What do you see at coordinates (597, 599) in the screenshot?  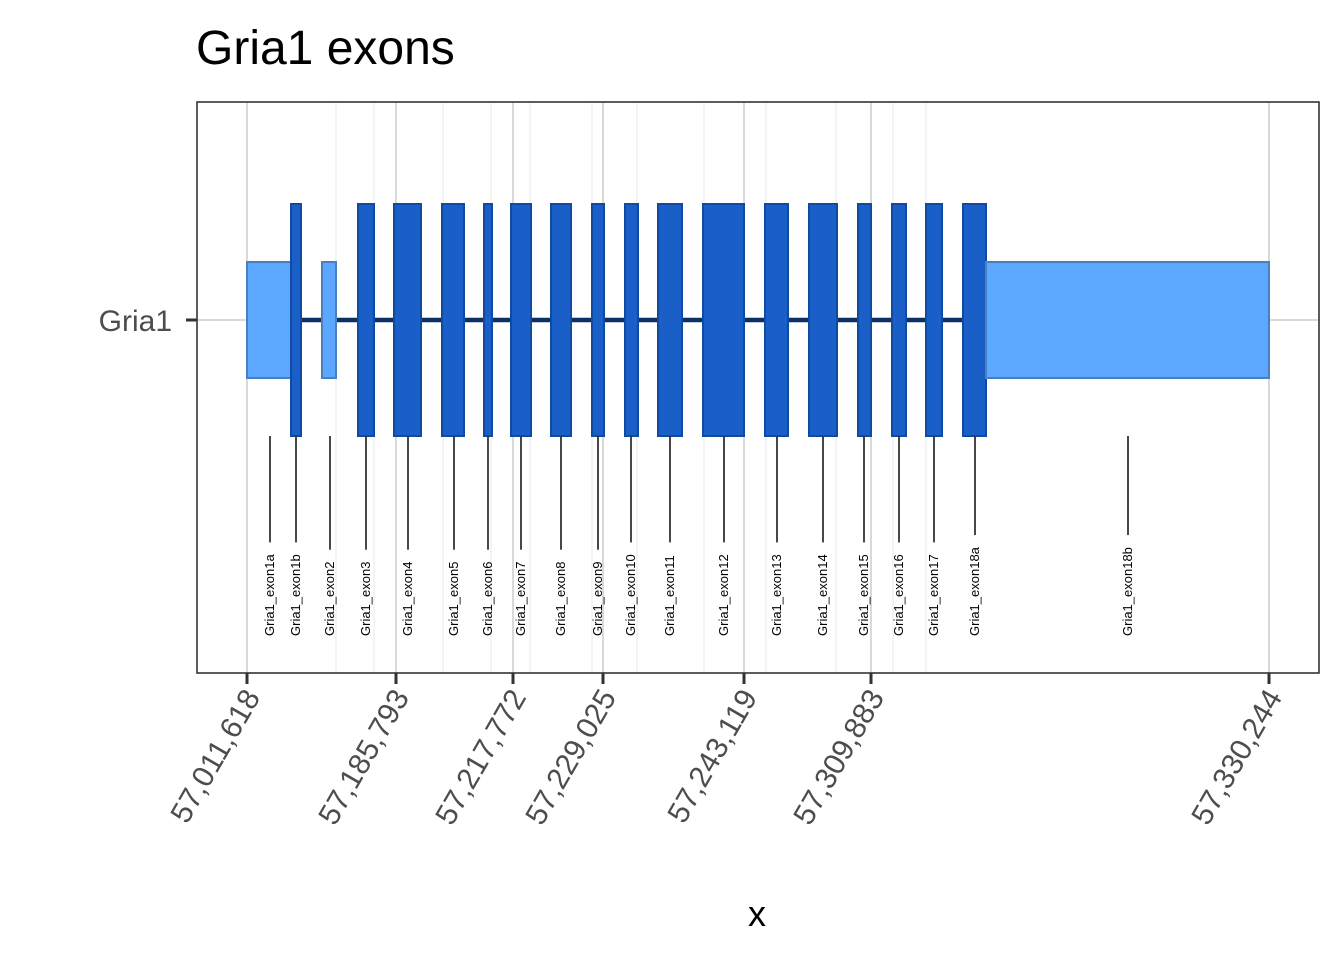 I see `exon-label-10: Gria1_exon9` at bounding box center [597, 599].